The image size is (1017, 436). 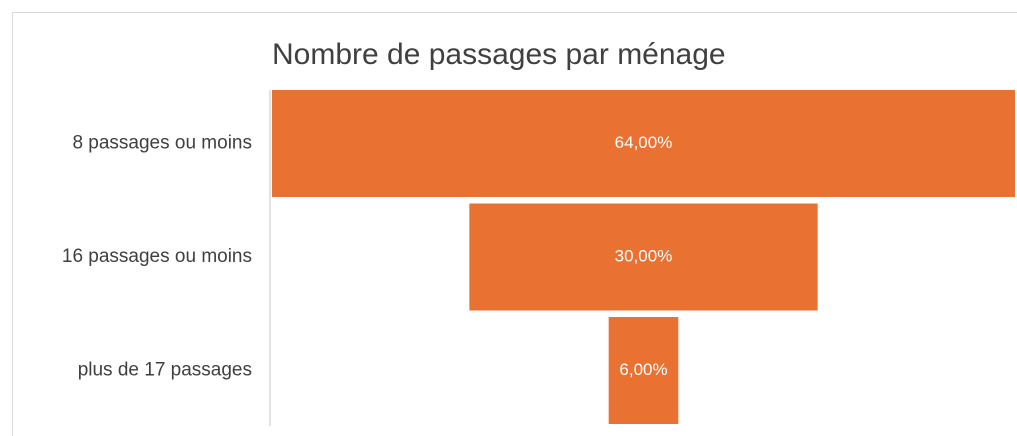 I want to click on category-label: 16 passages ou moins, so click(x=157, y=256).